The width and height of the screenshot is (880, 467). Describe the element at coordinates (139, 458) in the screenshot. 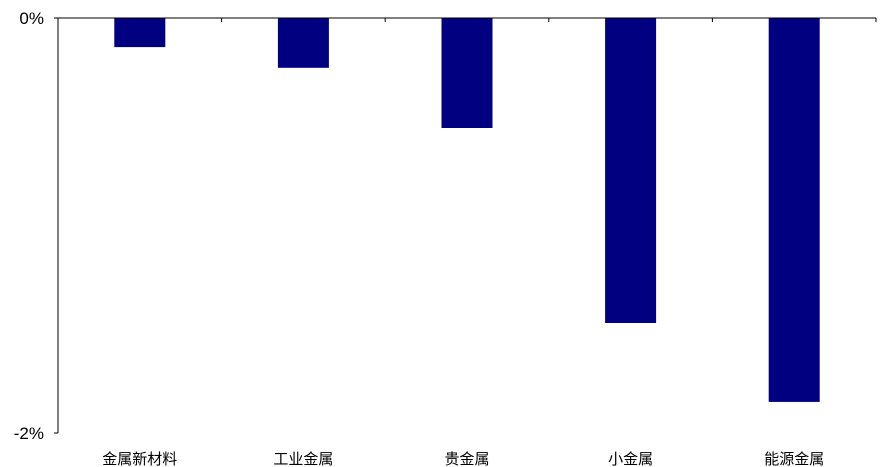

I see `category-label-1: 金属新材料` at that location.